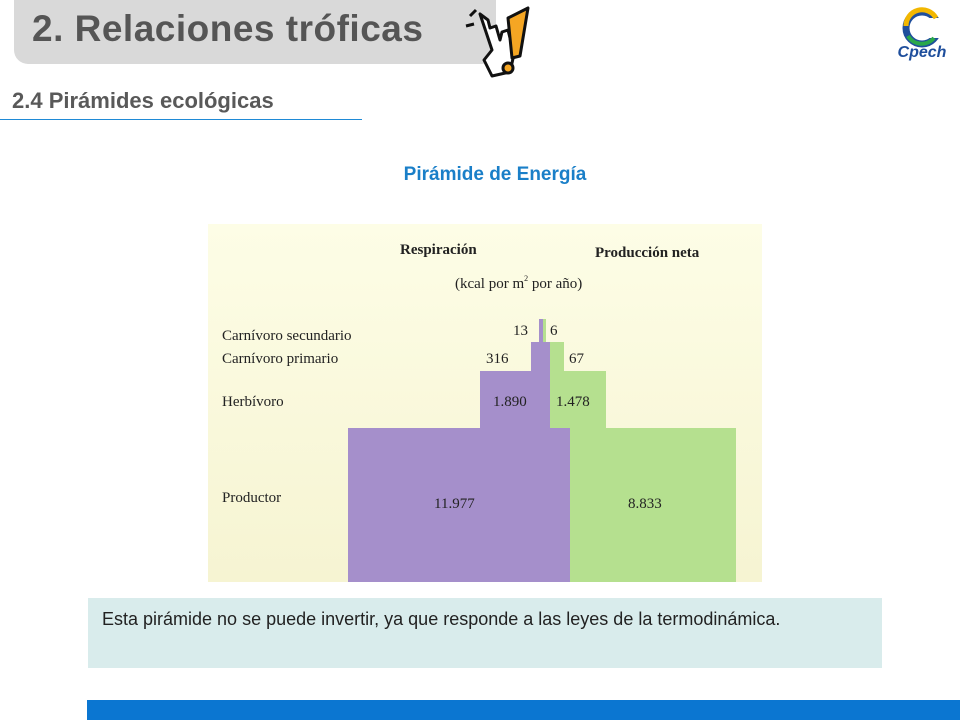 This screenshot has height=720, width=960. Describe the element at coordinates (540, 356) in the screenshot. I see `respiration-bar-primario` at that location.